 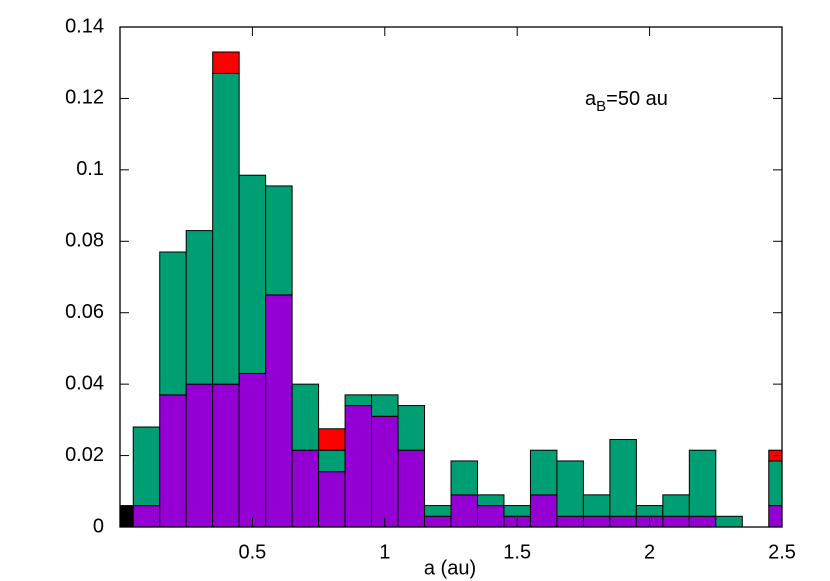 What do you see at coordinates (84, 98) in the screenshot?
I see `y-tick-label: 0.12` at bounding box center [84, 98].